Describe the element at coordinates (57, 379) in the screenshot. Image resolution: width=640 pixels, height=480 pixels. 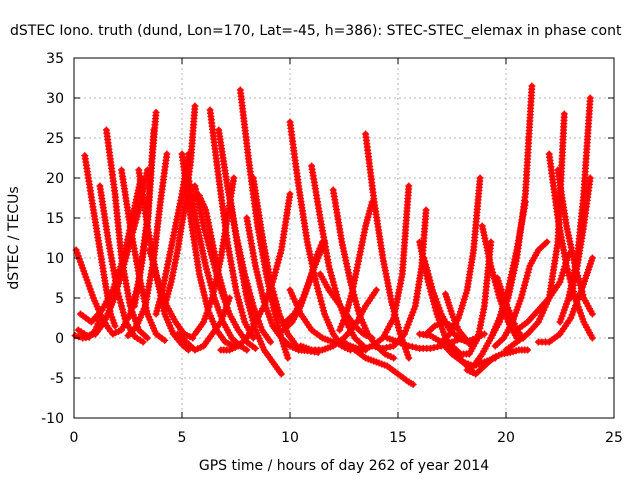
I see `y-tick-label: -5` at that location.